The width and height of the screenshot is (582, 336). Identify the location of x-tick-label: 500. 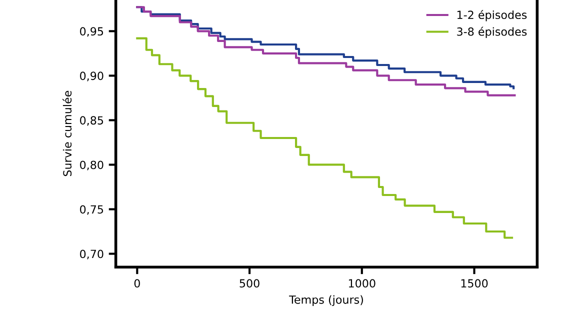
(250, 283).